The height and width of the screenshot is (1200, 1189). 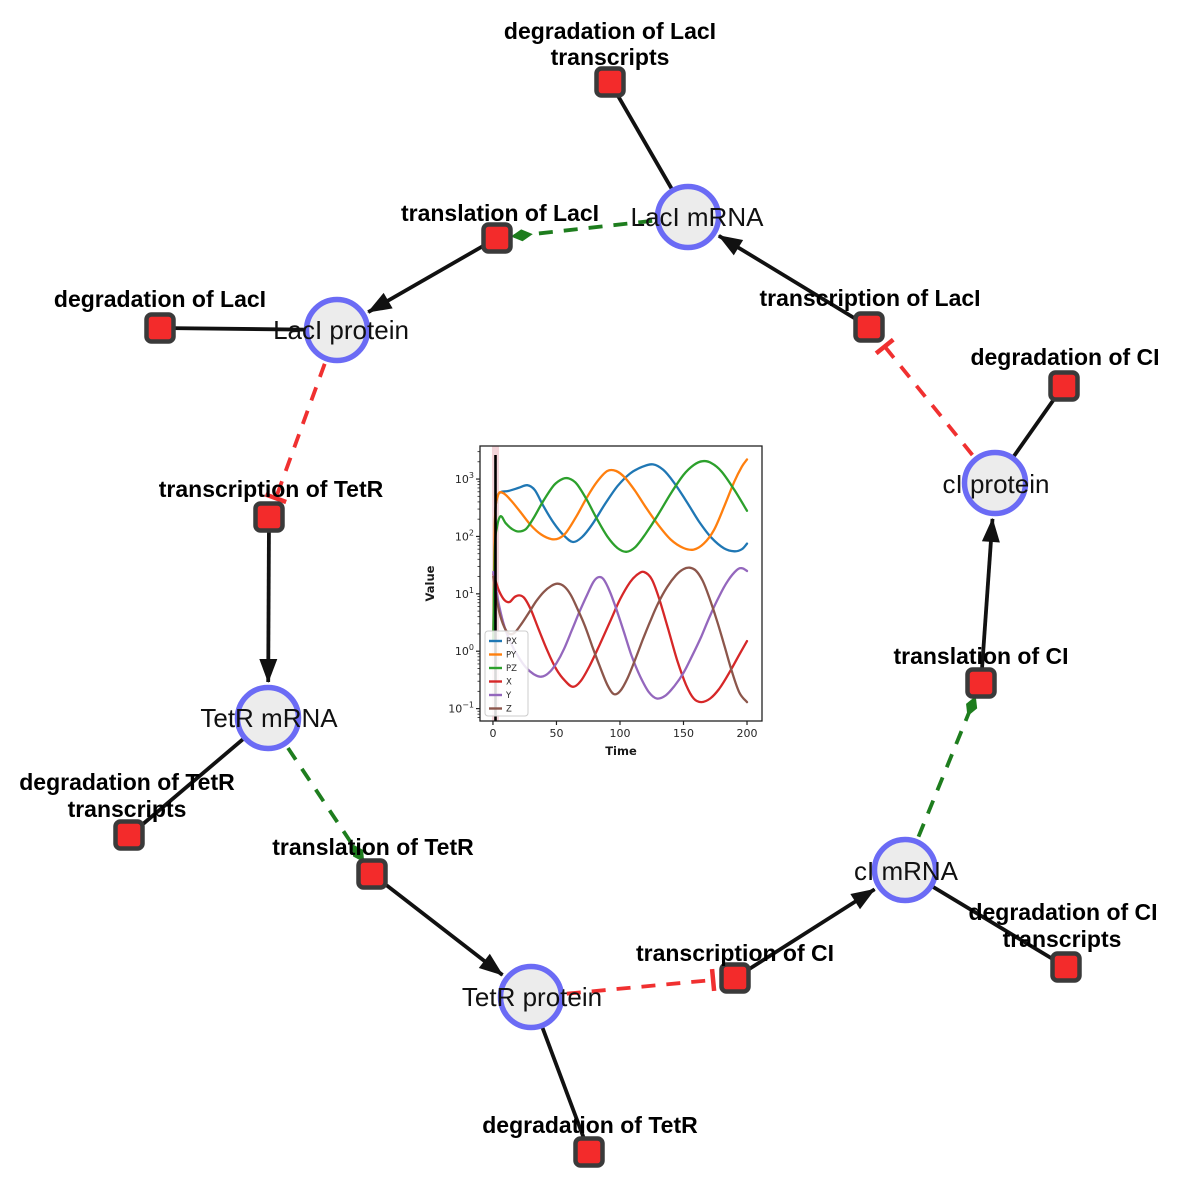 I want to click on edge-ci-mrna-catalyzes-translation, so click(x=947, y=766).